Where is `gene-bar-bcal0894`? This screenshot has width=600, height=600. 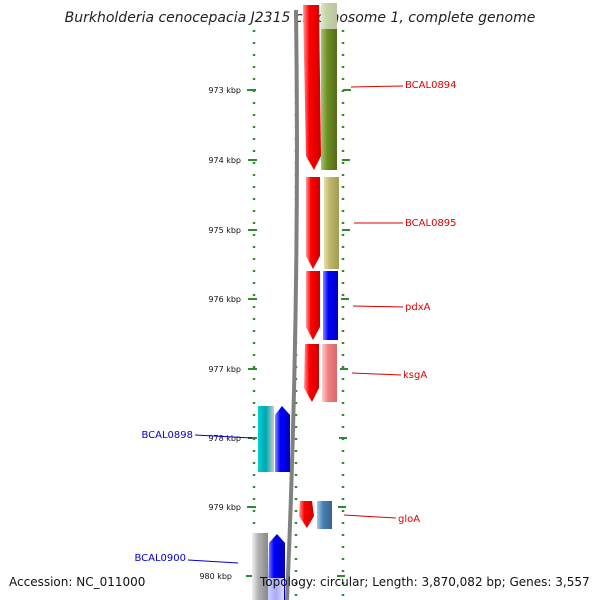
gene-bar-bcal0894 is located at coordinates (329, 86).